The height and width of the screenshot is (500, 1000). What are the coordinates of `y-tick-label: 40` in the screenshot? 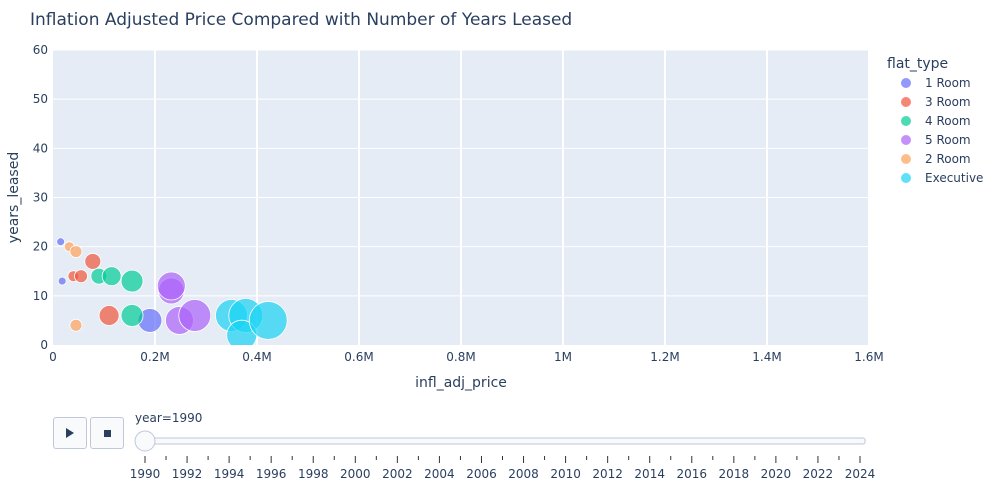 It's located at (40, 148).